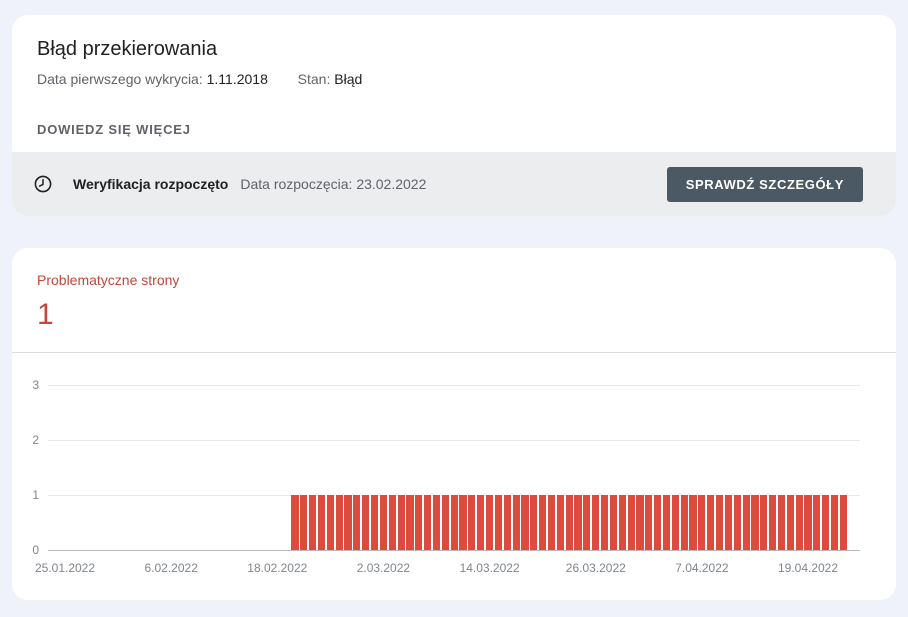 The height and width of the screenshot is (617, 908). Describe the element at coordinates (127, 49) in the screenshot. I see `page-title: Błąd przekierowania` at that location.